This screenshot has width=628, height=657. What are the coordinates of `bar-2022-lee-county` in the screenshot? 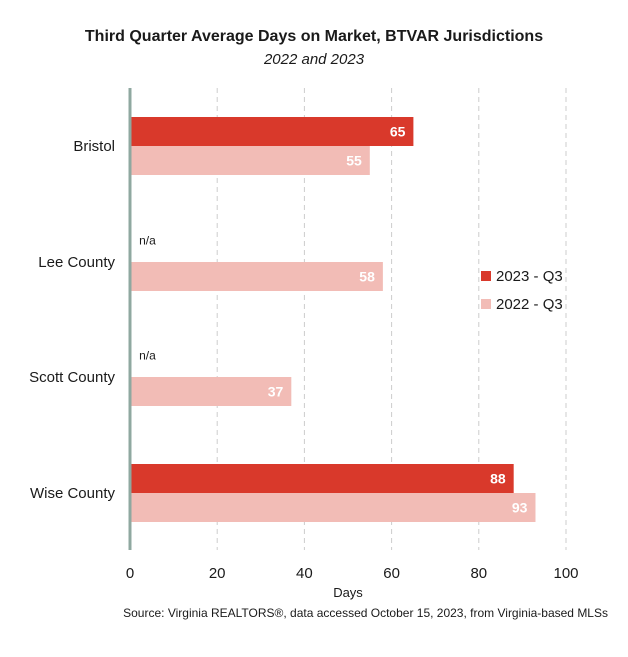 It's located at (256, 276).